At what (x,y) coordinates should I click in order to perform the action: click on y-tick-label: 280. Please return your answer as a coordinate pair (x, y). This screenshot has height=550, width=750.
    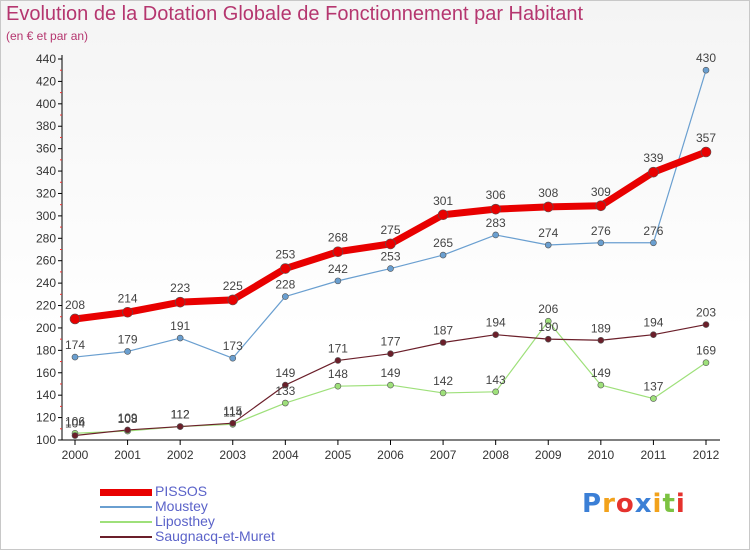
    Looking at the image, I should click on (46, 238).